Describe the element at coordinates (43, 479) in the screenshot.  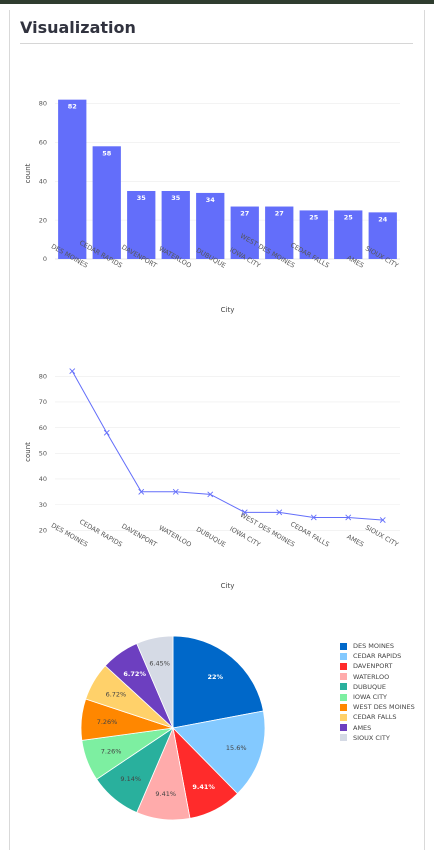
I see `line-y-tick-label: 40` at that location.